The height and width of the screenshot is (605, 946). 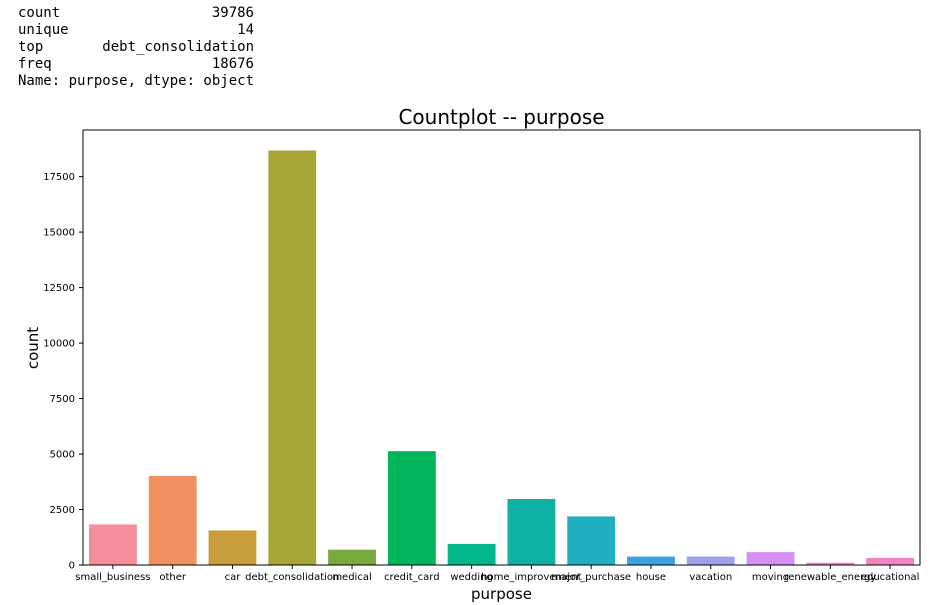 What do you see at coordinates (59, 177) in the screenshot?
I see `y-tick-label: 17500` at bounding box center [59, 177].